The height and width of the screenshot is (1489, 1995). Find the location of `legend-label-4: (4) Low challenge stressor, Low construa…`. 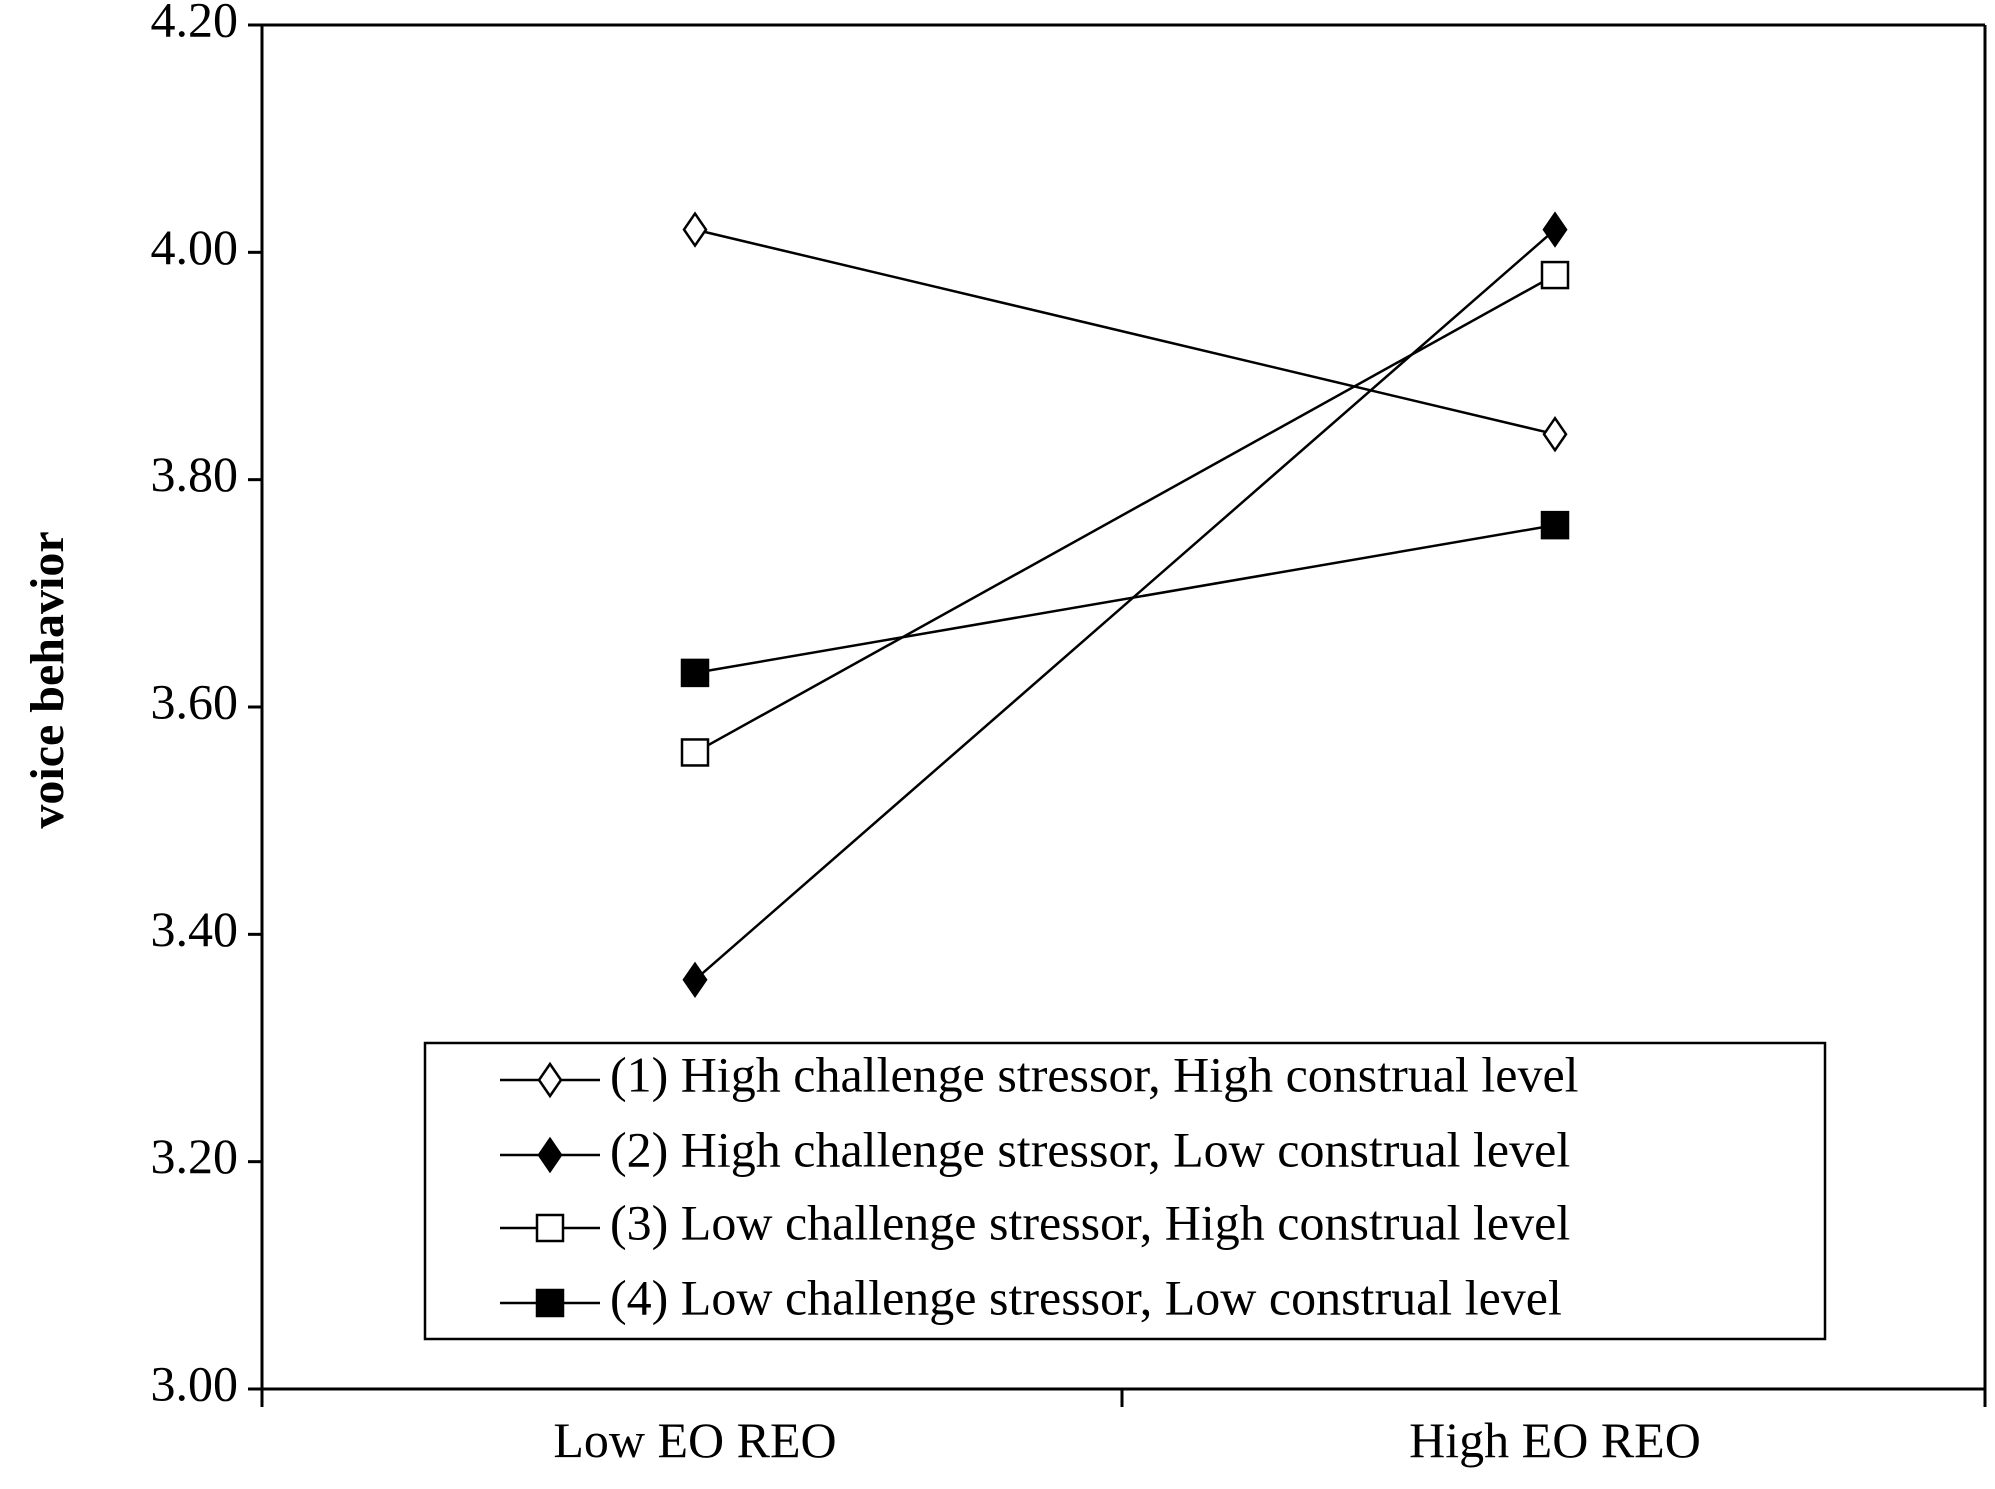

legend-label-4: (4) Low challenge stressor, Low construa… is located at coordinates (1086, 1297).